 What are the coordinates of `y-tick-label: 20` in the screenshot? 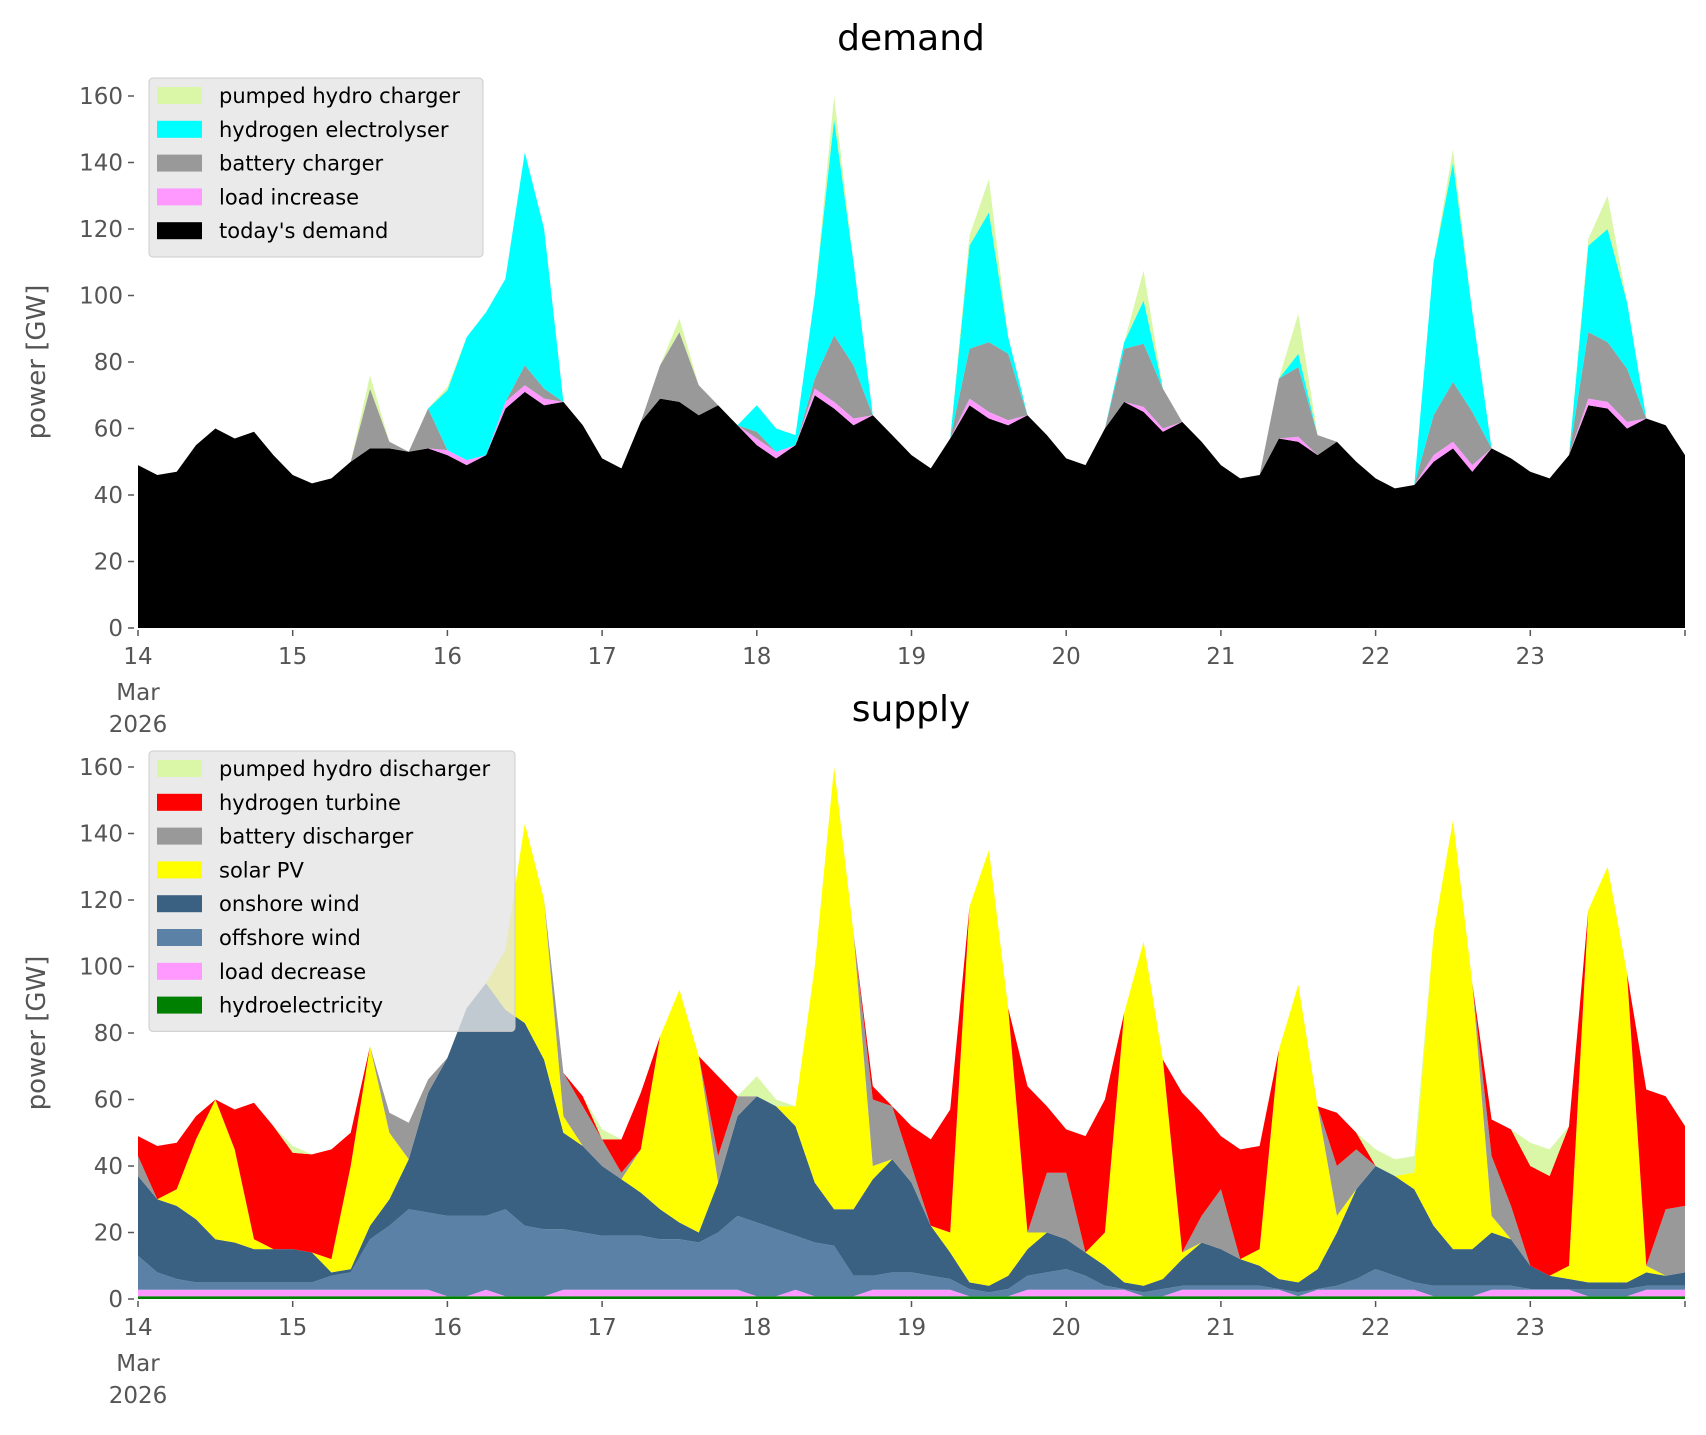 It's located at (108, 1234).